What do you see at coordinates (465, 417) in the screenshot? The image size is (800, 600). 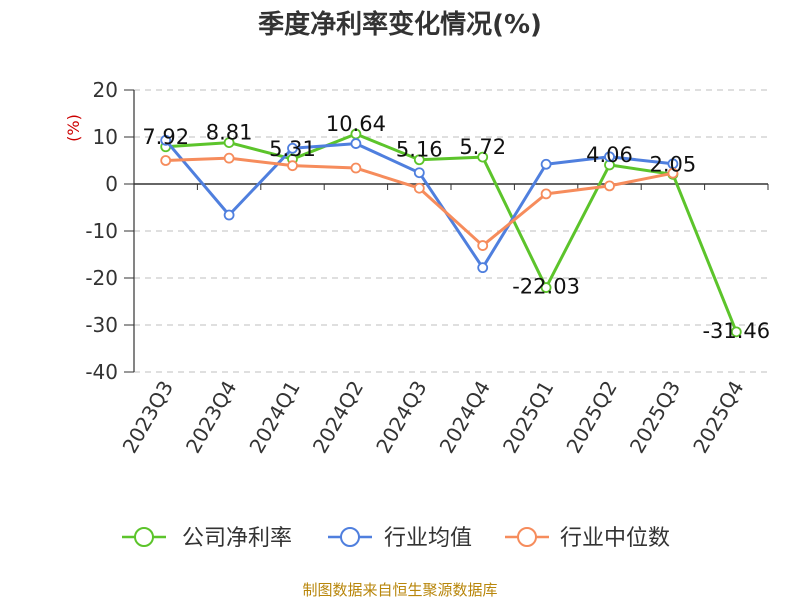 I see `x-tick-label: 2024Q4` at bounding box center [465, 417].